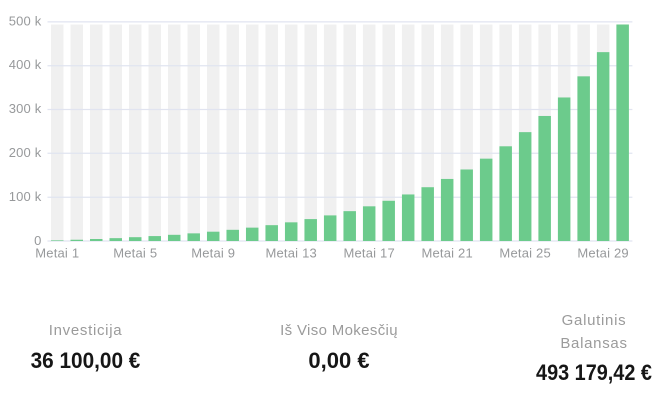  What do you see at coordinates (446, 252) in the screenshot?
I see `svg-text: Metai 21` at bounding box center [446, 252].